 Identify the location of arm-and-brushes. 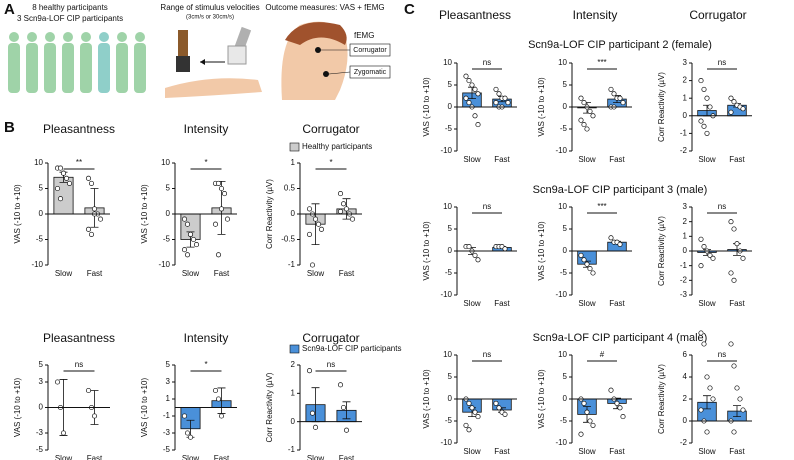
(213, 62).